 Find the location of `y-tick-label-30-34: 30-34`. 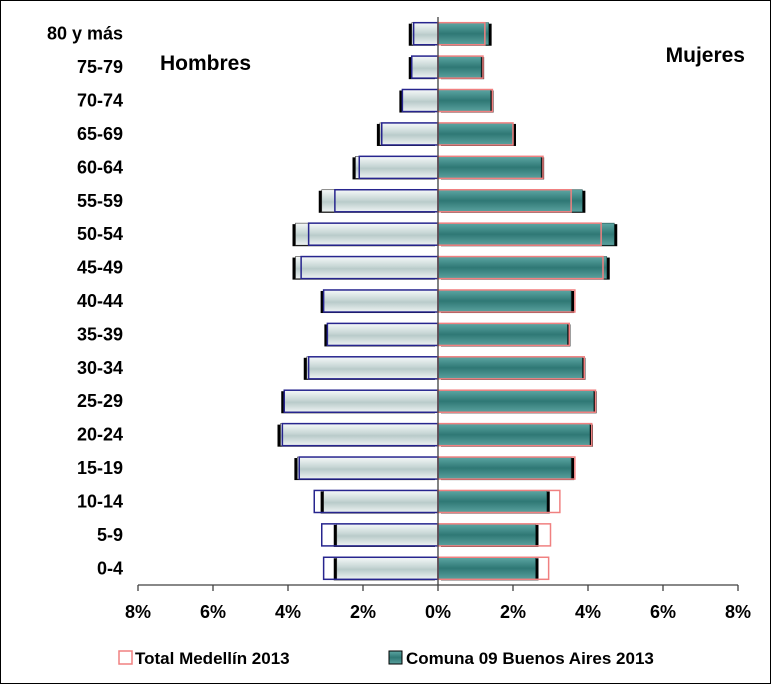

y-tick-label-30-34: 30-34 is located at coordinates (100, 368).